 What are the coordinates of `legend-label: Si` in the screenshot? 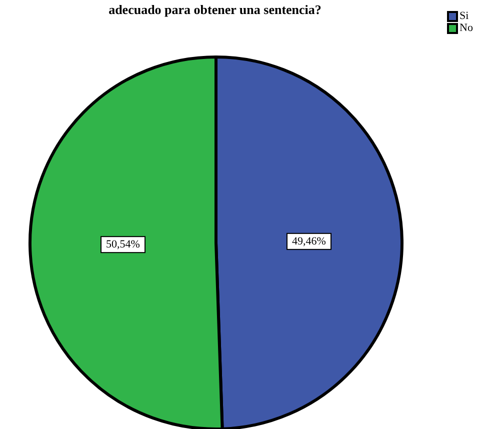 It's located at (464, 16).